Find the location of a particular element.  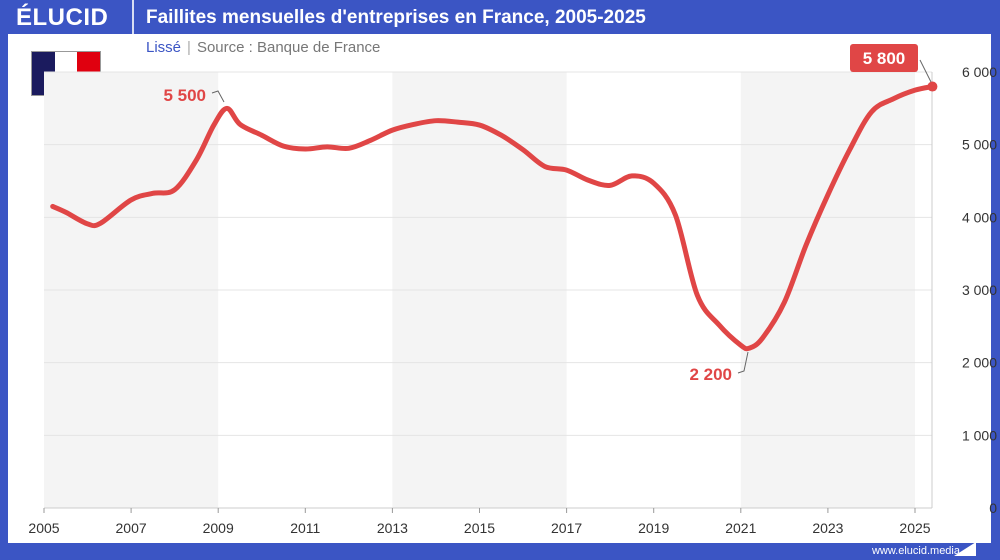

x-tick-label: 2007 is located at coordinates (131, 528).